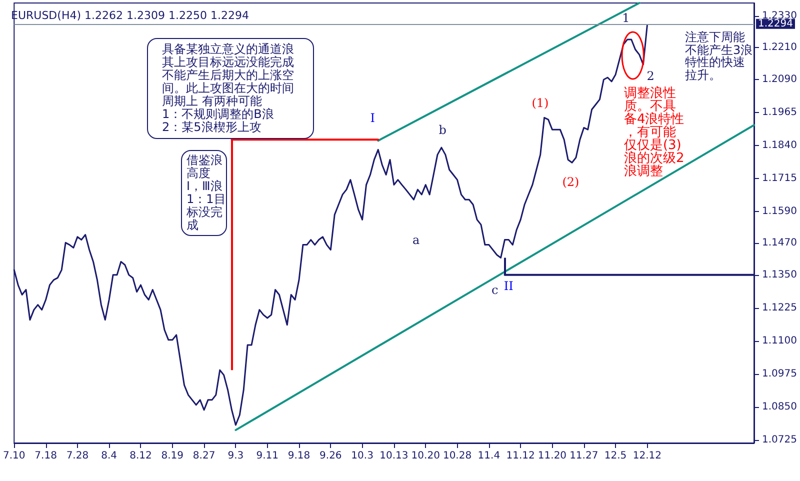  What do you see at coordinates (647, 456) in the screenshot?
I see `x-tick-label: 12.12` at bounding box center [647, 456].